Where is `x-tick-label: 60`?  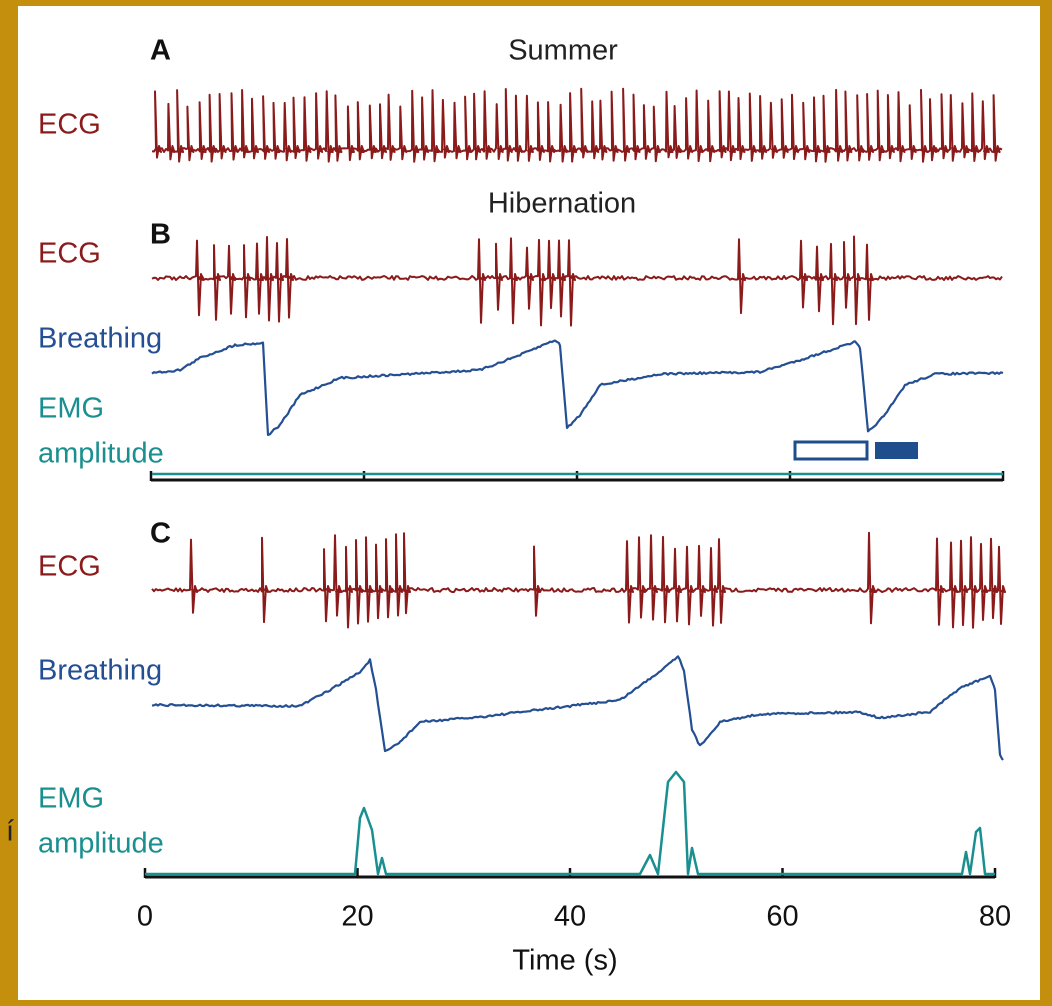 x-tick-label: 60 is located at coordinates (782, 917).